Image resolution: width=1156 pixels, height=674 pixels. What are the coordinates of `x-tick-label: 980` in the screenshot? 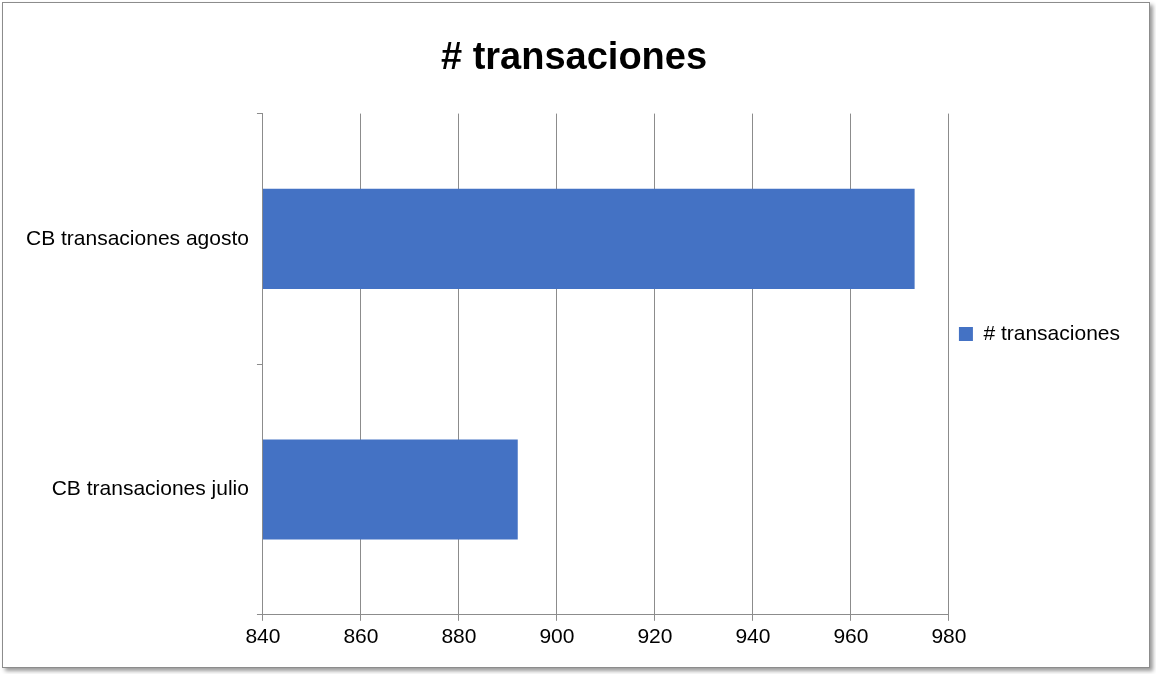 It's located at (949, 636).